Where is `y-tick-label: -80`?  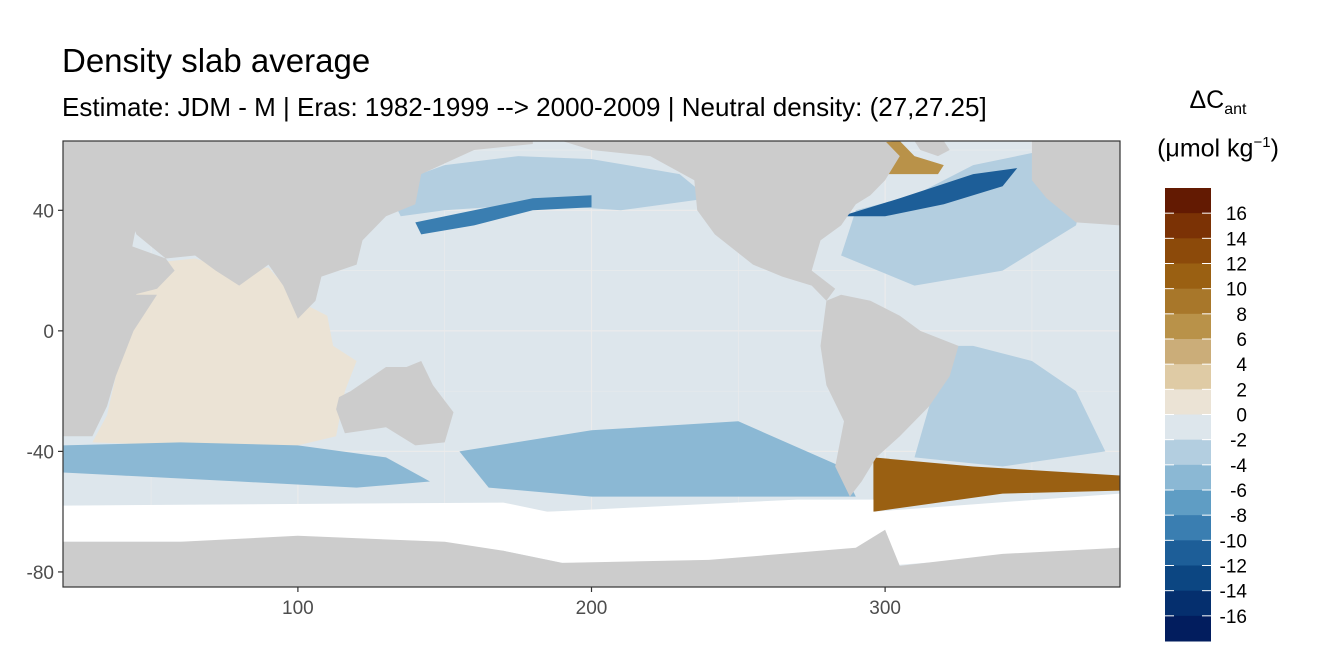
y-tick-label: -80 is located at coordinates (40, 573).